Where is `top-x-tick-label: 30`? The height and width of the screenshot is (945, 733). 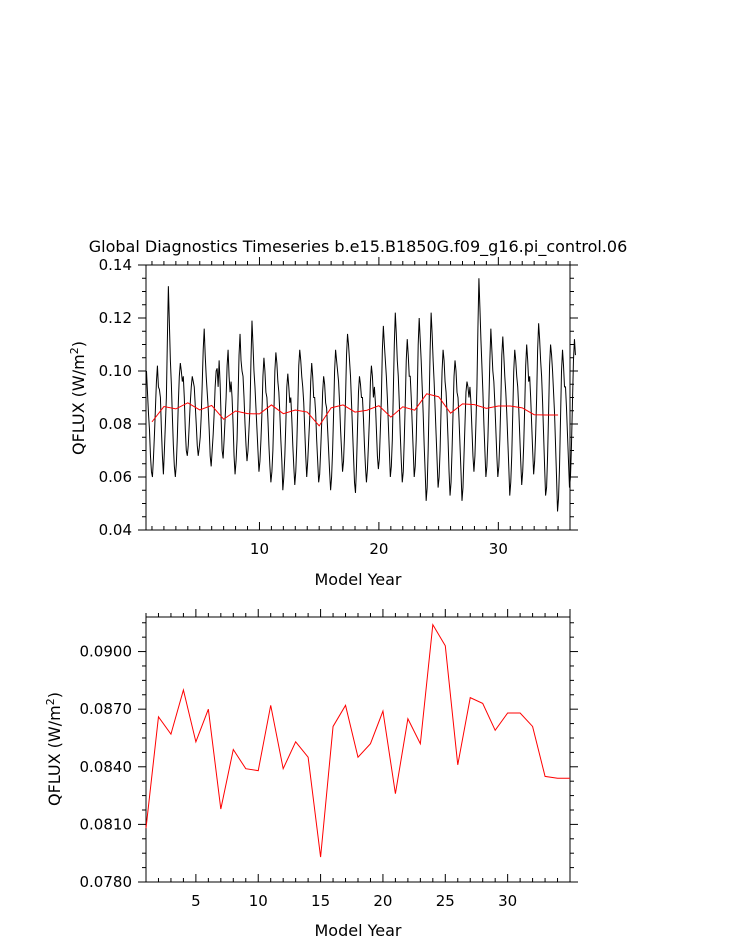
top-x-tick-label: 30 is located at coordinates (498, 549).